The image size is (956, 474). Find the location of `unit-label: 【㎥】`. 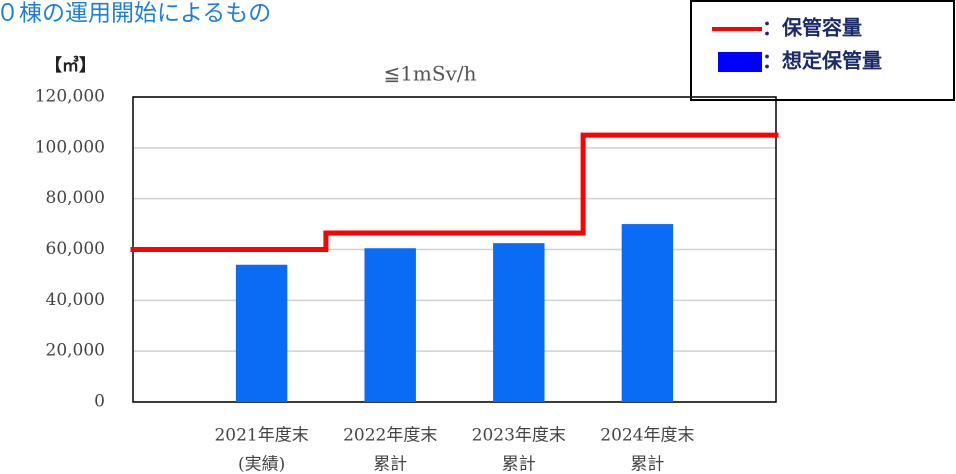

unit-label: 【㎥】 is located at coordinates (70, 65).